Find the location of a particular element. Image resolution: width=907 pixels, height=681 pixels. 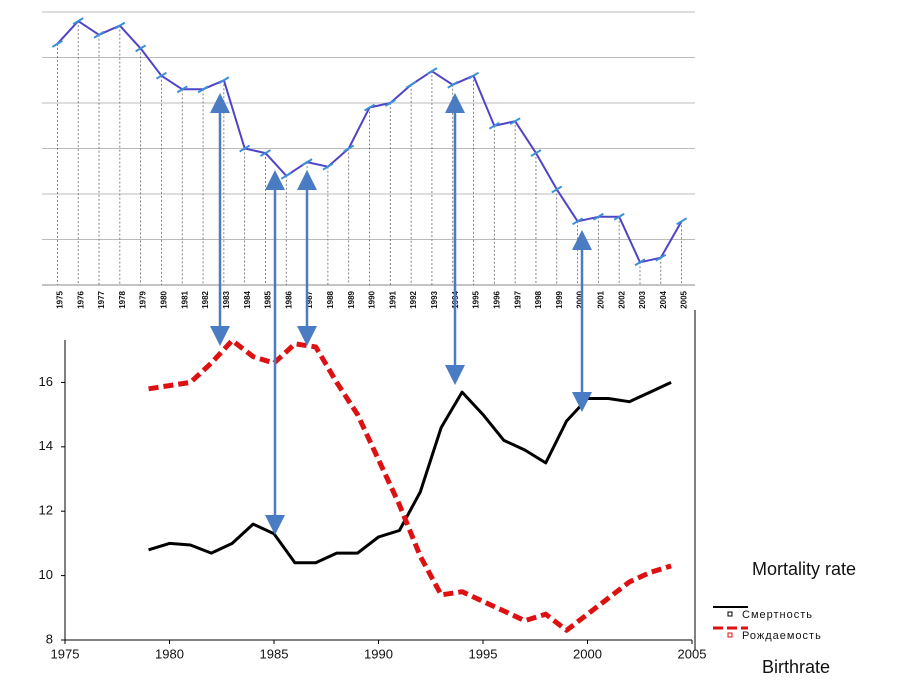

x-tick-label: 1999 is located at coordinates (559, 299).